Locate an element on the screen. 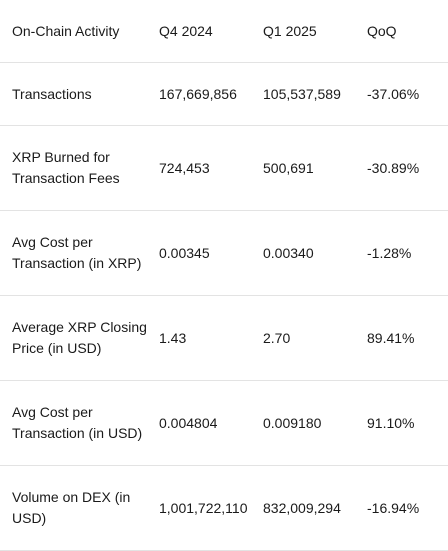  row-metric: XRP Burned for Transaction Fees is located at coordinates (79, 168).